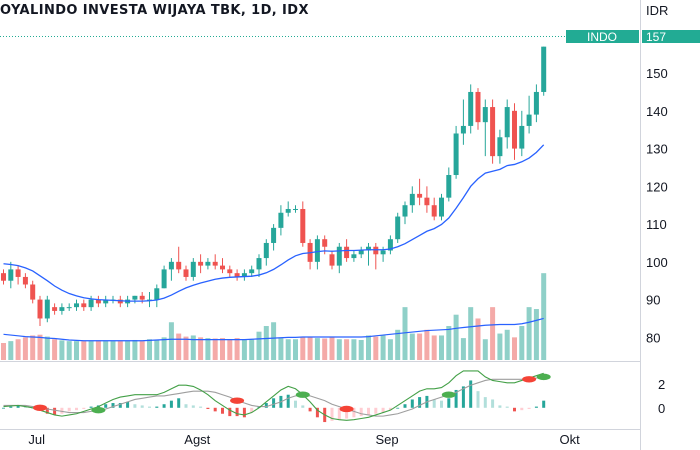 The image size is (700, 450). I want to click on price-tick-label: 150, so click(657, 73).